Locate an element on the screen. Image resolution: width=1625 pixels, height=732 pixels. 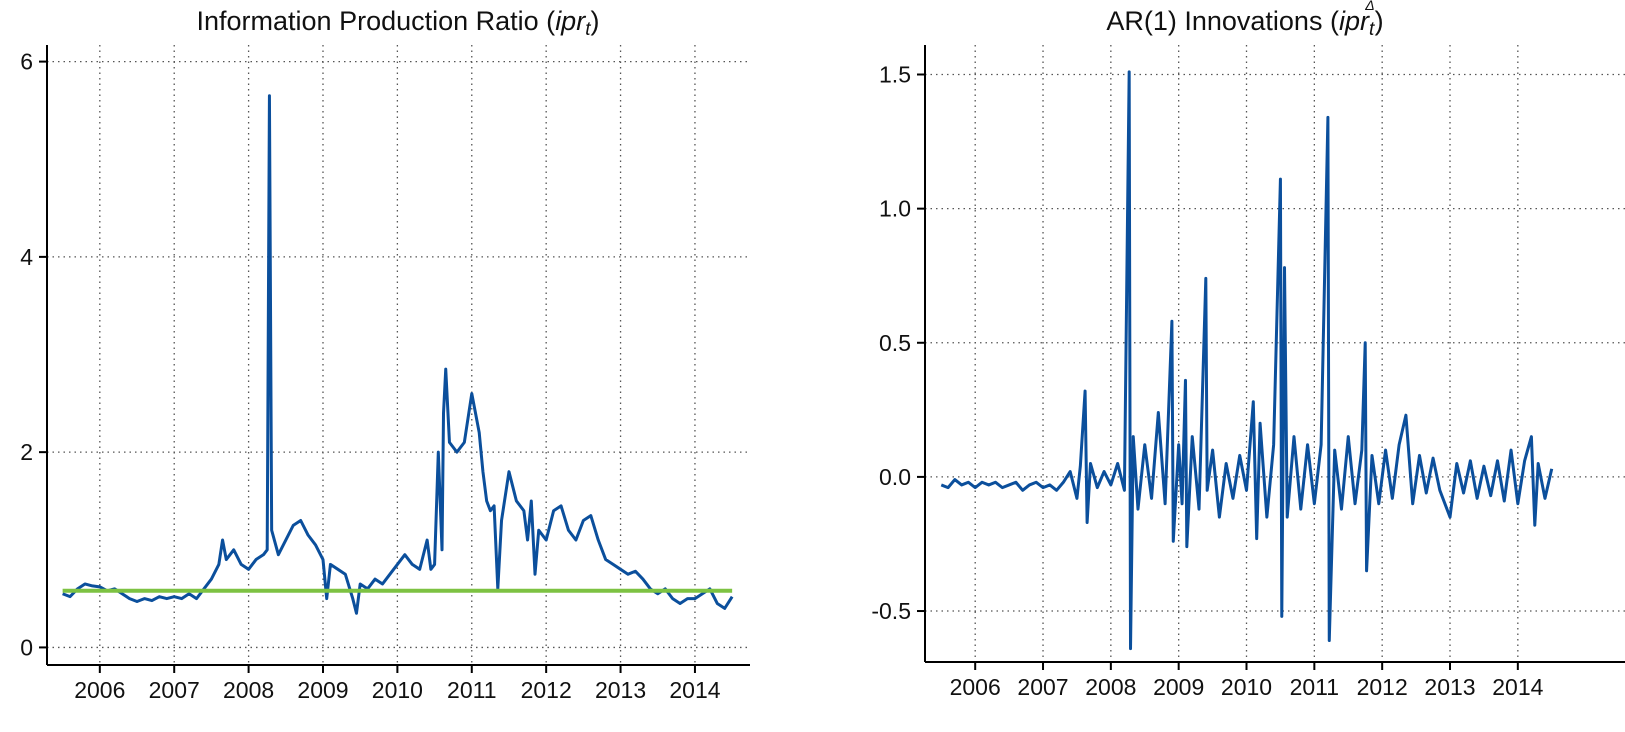
title-part: Δ is located at coordinates (1369, 6).